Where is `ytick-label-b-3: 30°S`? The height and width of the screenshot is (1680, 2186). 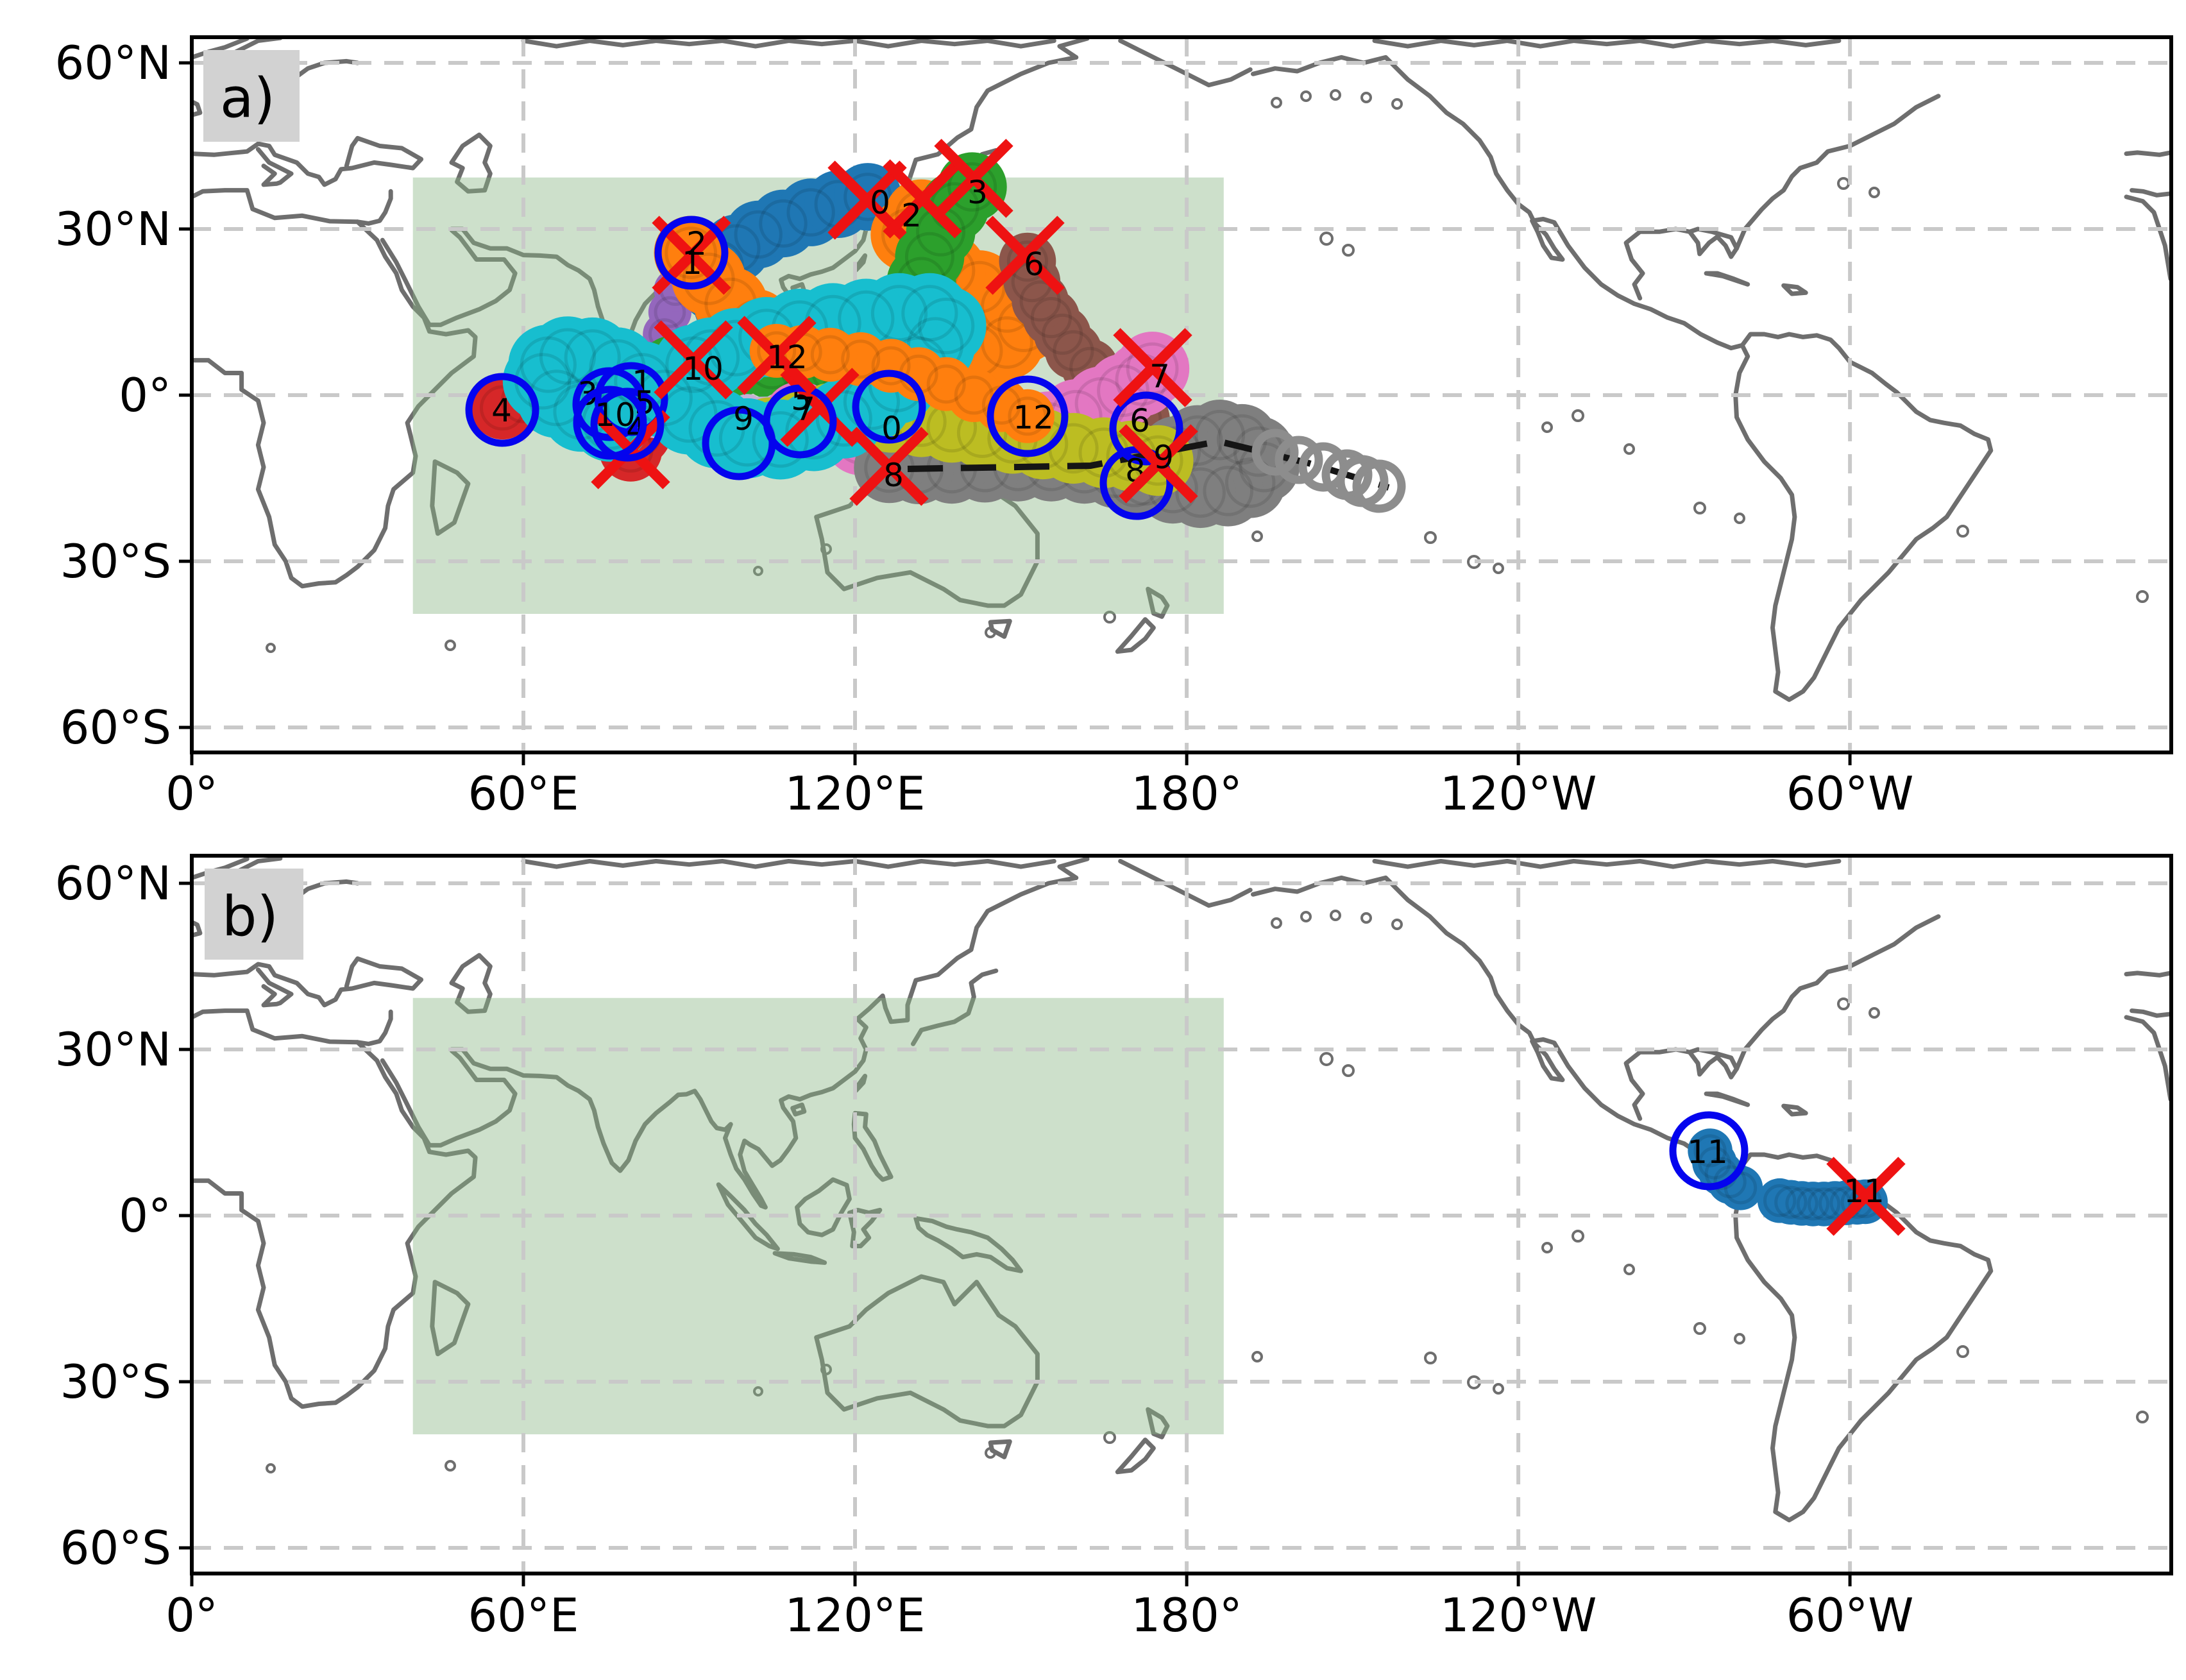 ytick-label-b-3: 30°S is located at coordinates (115, 1382).